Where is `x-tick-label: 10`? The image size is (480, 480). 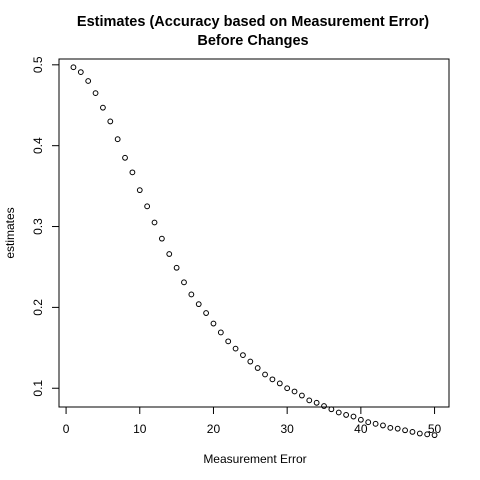
x-tick-label: 10 is located at coordinates (140, 429).